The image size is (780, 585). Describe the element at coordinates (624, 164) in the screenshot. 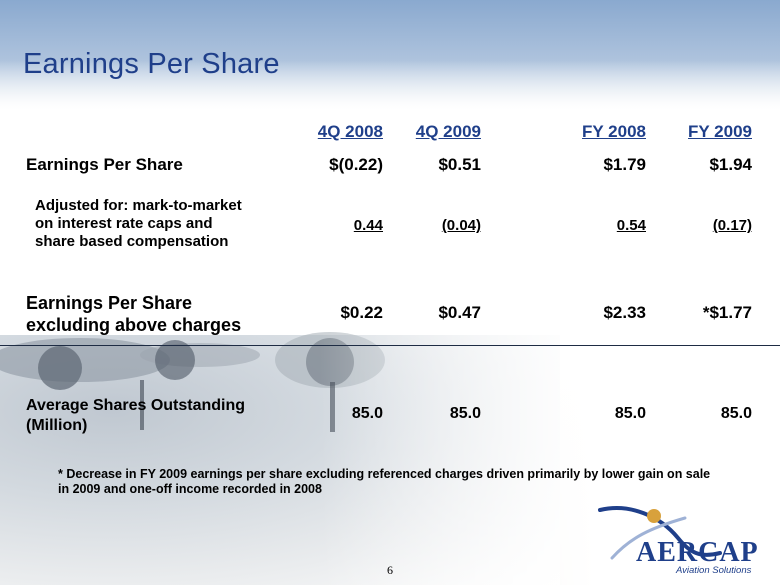

I see `eps-fy-2008: $1.79` at that location.